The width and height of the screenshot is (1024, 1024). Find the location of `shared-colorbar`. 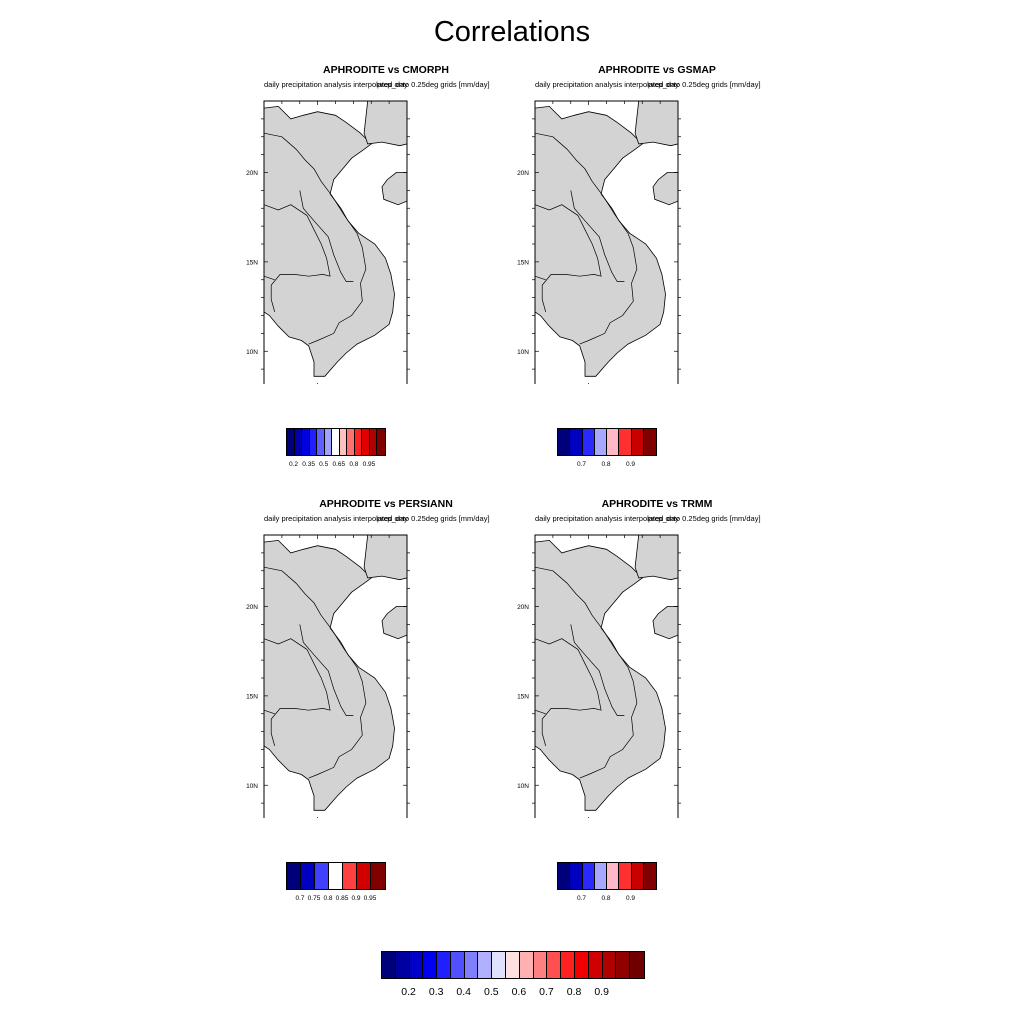

shared-colorbar is located at coordinates (513, 965).